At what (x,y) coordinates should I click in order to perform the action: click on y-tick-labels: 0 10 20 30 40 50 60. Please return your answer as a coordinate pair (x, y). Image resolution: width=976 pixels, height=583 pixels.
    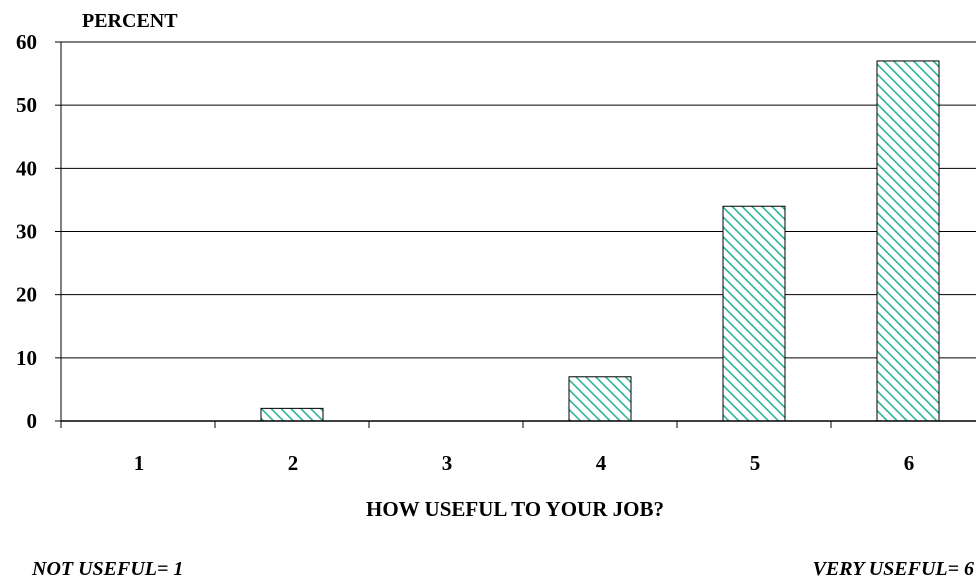
    Looking at the image, I should click on (26, 231).